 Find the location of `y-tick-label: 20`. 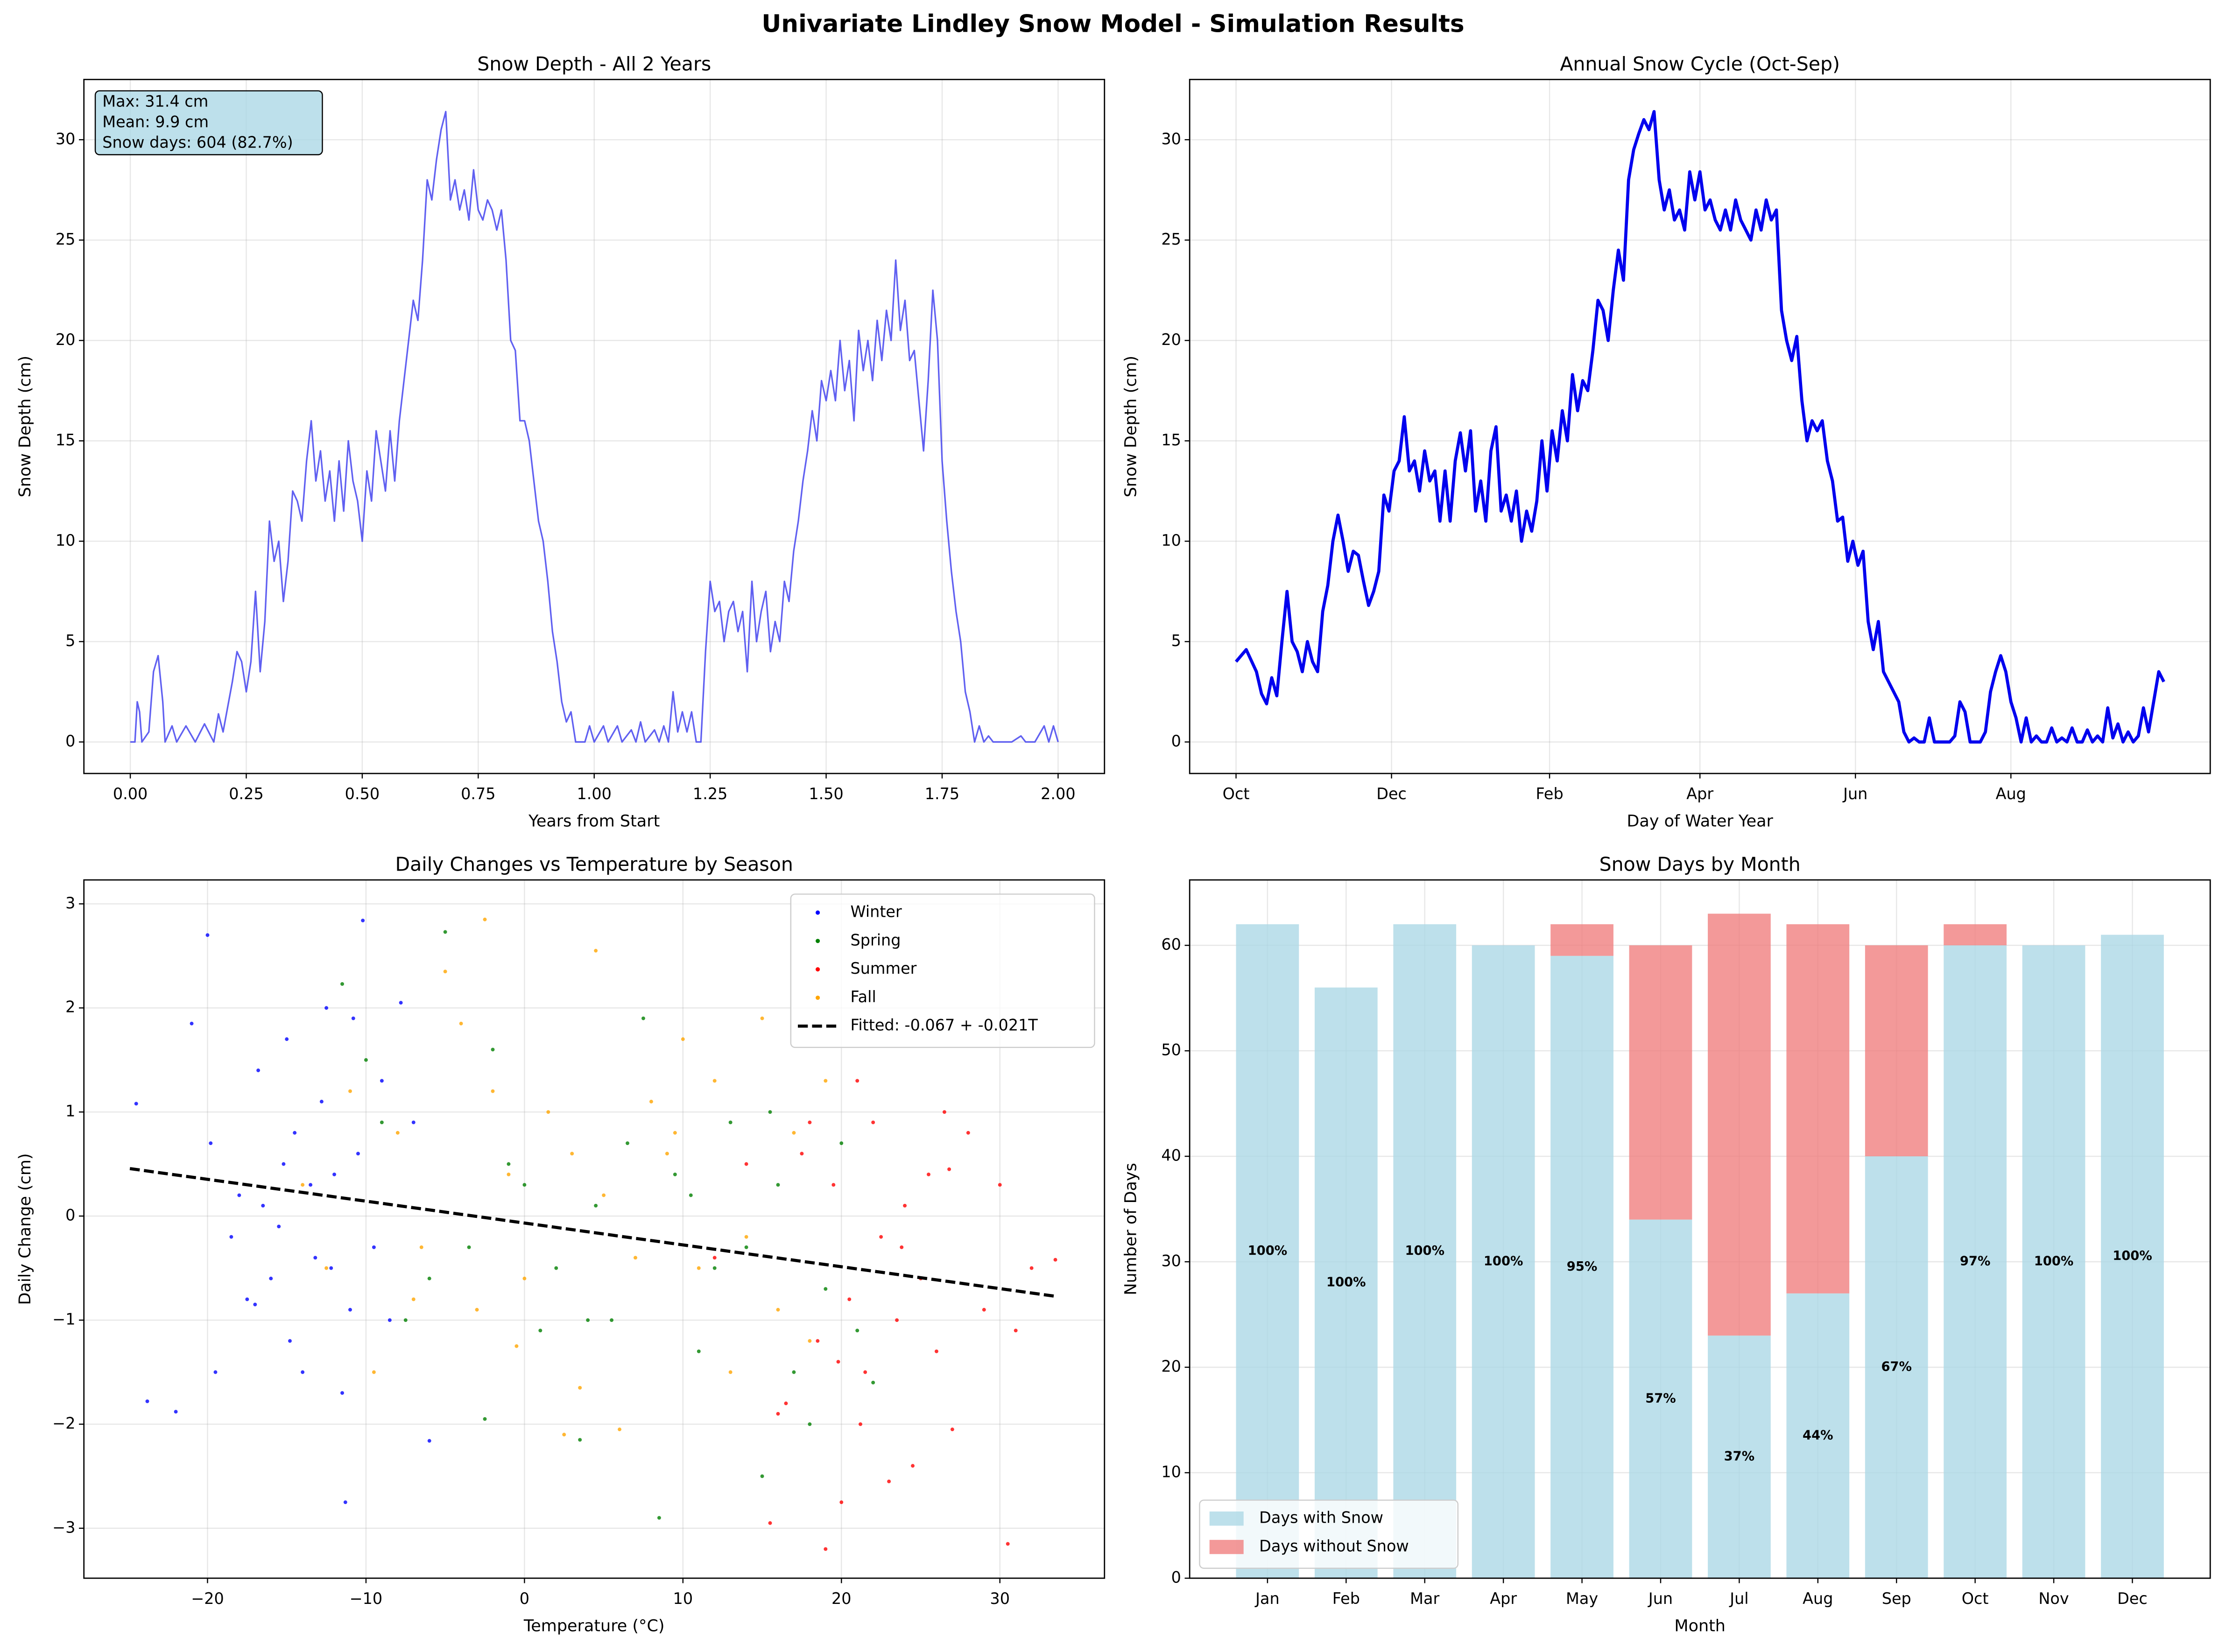

y-tick-label: 20 is located at coordinates (1171, 339).